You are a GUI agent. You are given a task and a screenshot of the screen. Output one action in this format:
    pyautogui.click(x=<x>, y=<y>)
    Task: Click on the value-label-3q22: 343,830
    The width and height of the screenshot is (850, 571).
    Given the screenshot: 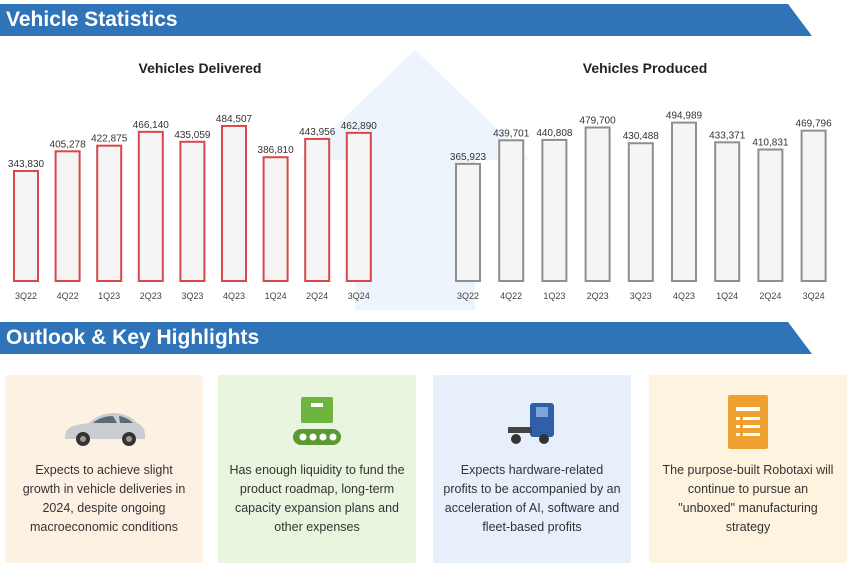 What is the action you would take?
    pyautogui.click(x=26, y=164)
    